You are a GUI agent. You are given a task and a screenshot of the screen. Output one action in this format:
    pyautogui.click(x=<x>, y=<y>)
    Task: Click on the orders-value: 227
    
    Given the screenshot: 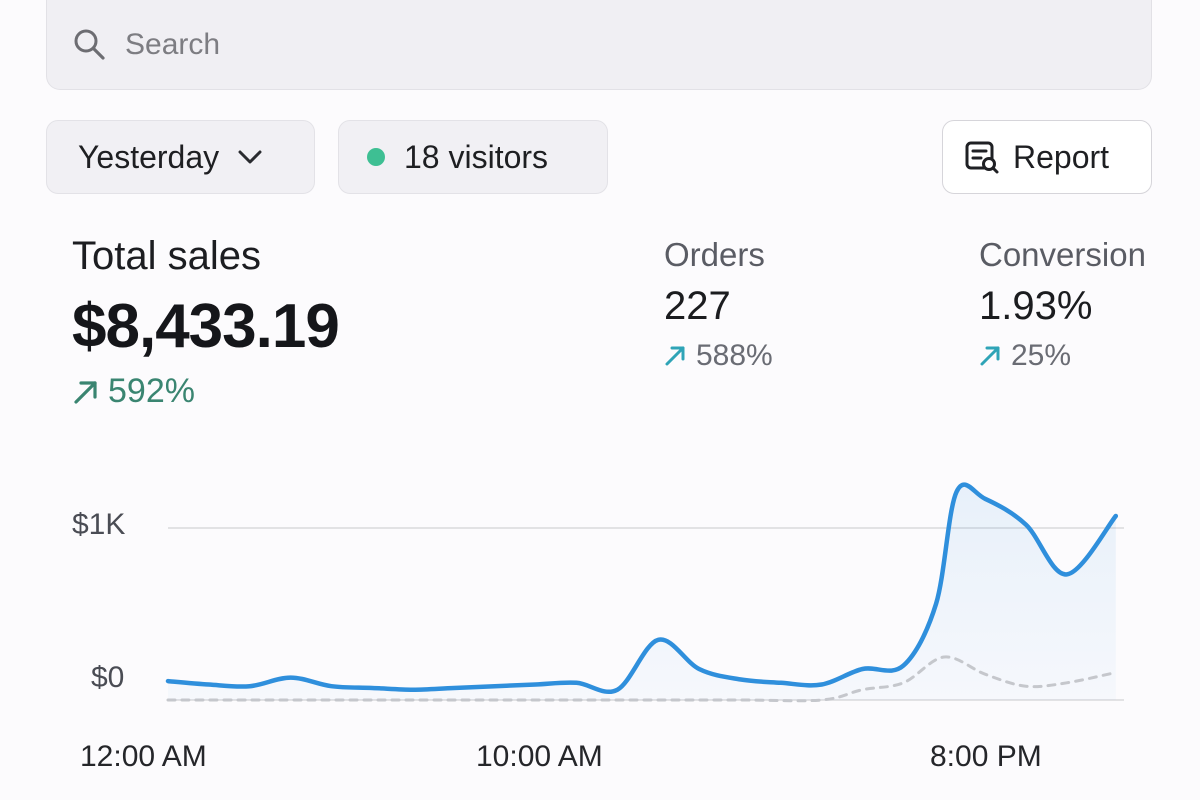 What is the action you would take?
    pyautogui.click(x=697, y=306)
    